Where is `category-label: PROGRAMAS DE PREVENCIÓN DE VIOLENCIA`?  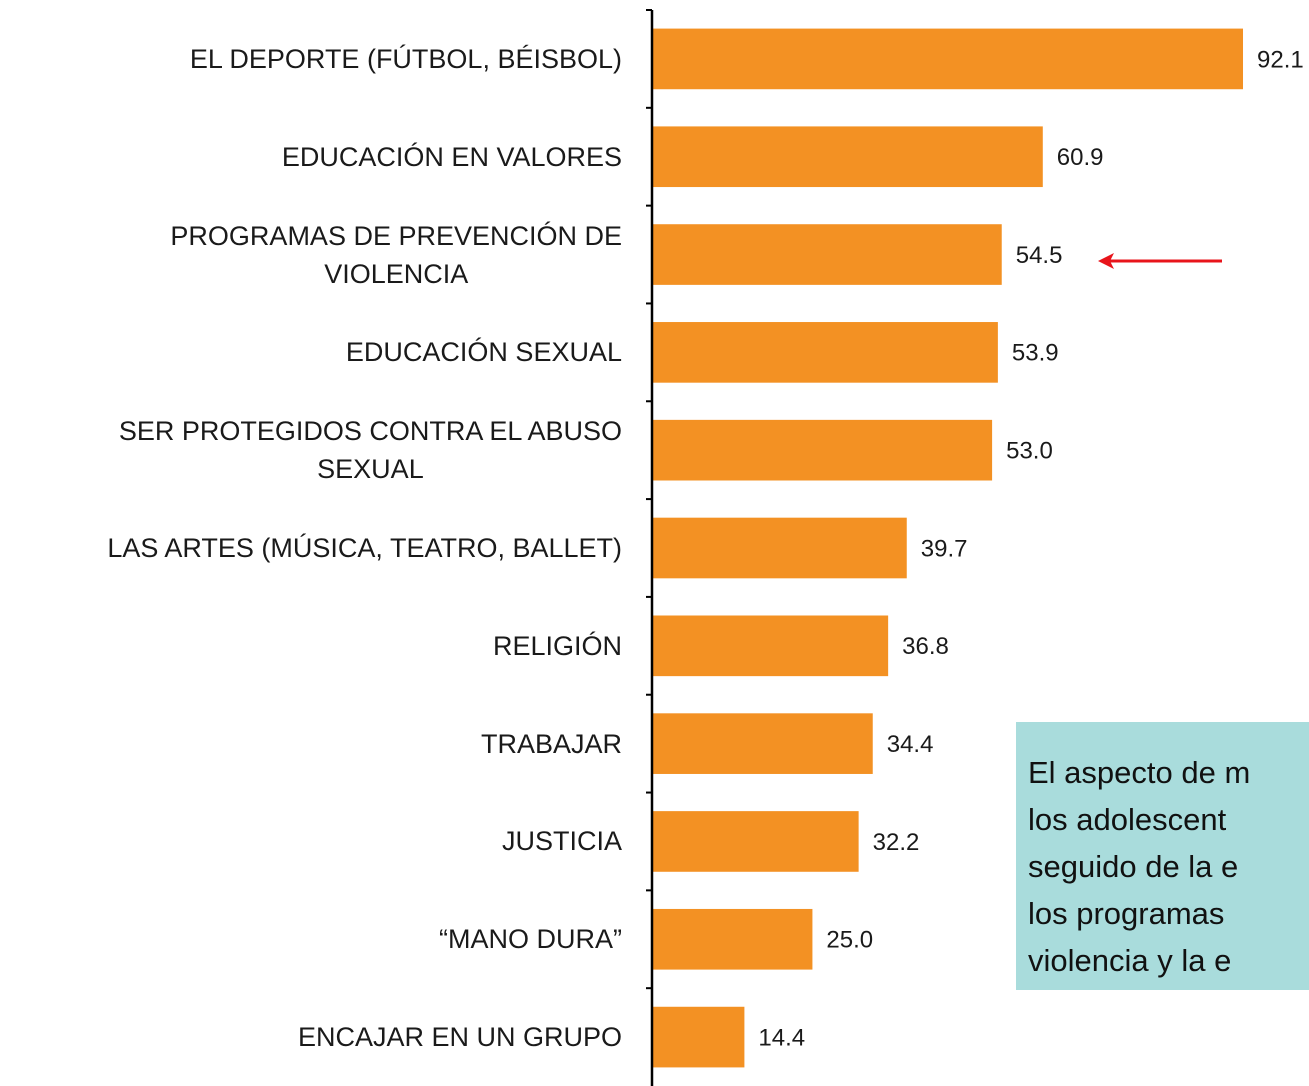 category-label: PROGRAMAS DE PREVENCIÓN DE VIOLENCIA is located at coordinates (396, 254).